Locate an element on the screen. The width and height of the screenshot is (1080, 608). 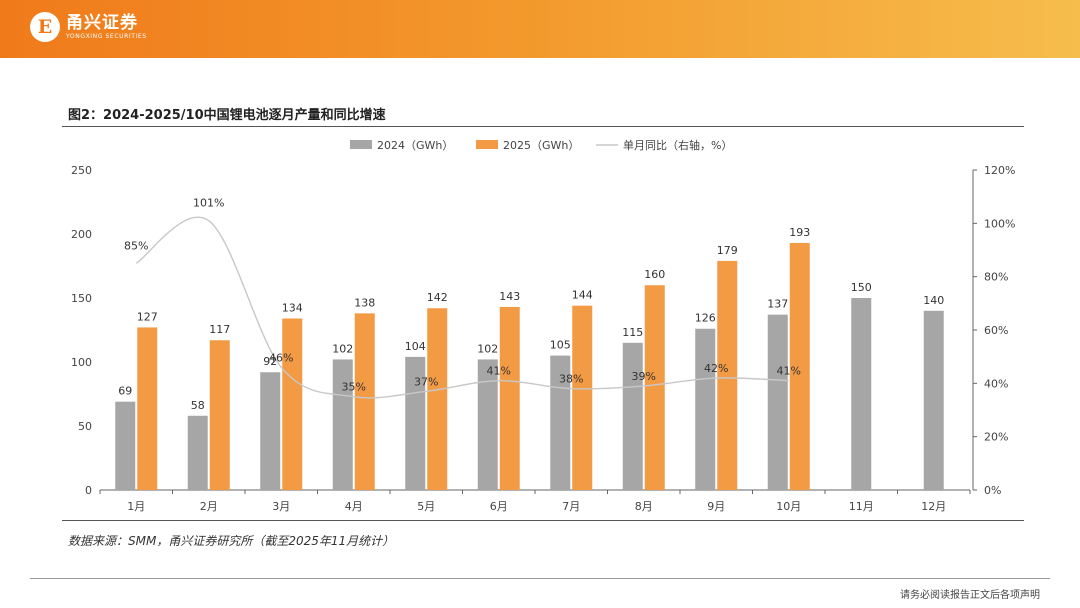
bar-2024-label: 115 is located at coordinates (632, 332).